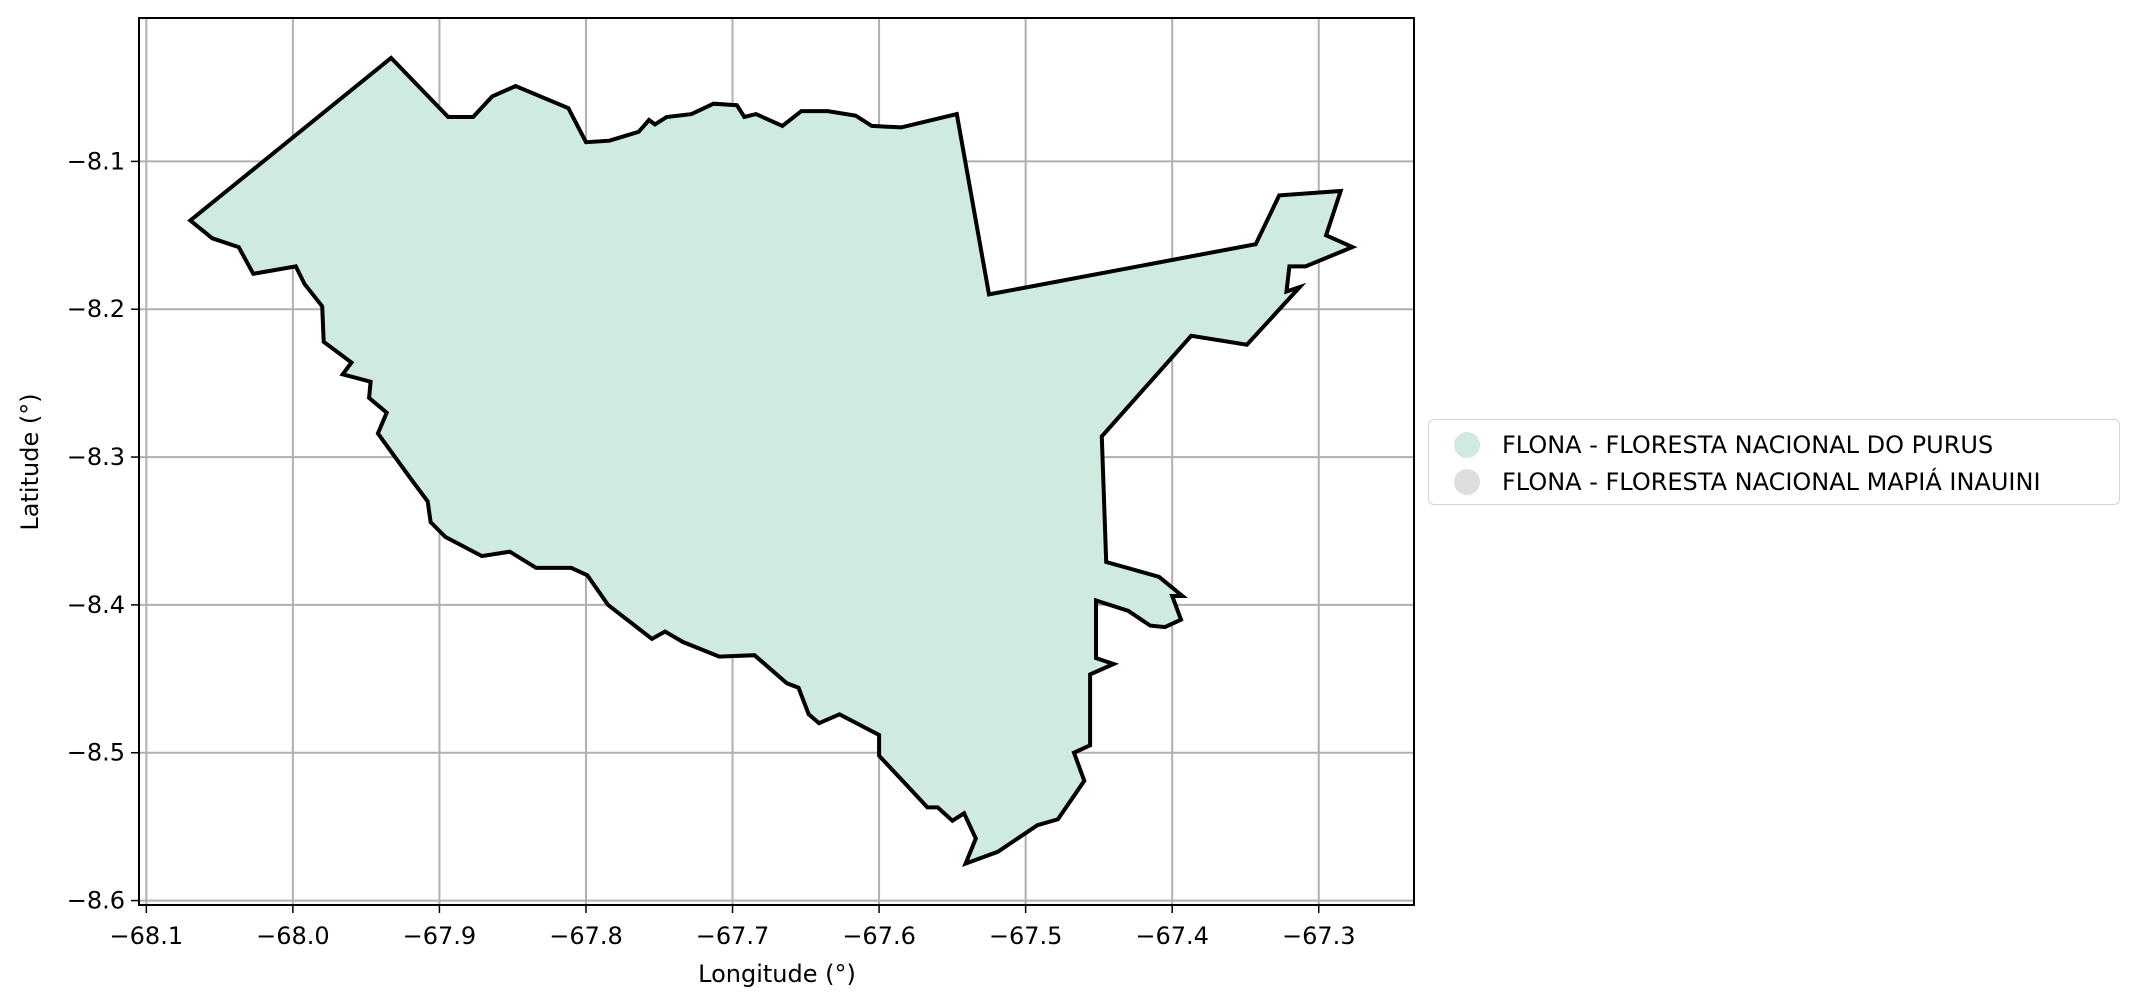 The width and height of the screenshot is (2140, 1006). What do you see at coordinates (586, 936) in the screenshot?
I see `x-tick-label: −67.8` at bounding box center [586, 936].